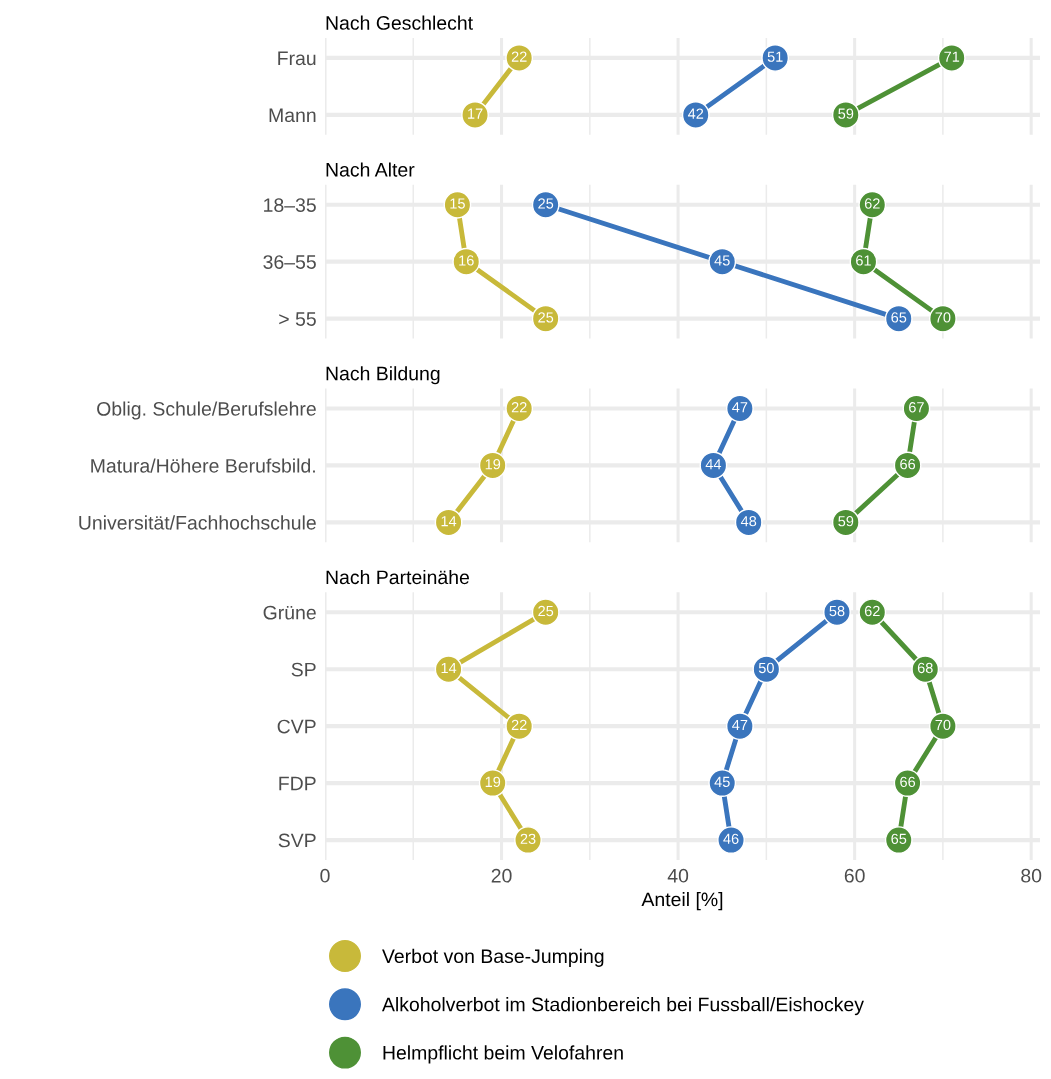 The image size is (1051, 1079). What do you see at coordinates (493, 957) in the screenshot?
I see `legend-label: Verbot von Base-Jumping` at bounding box center [493, 957].